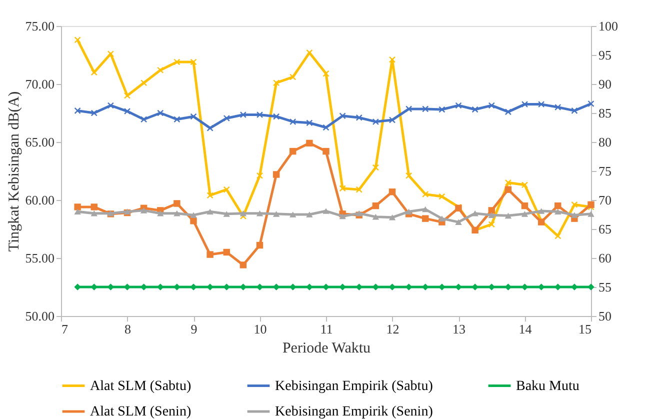 This screenshot has height=419, width=658. Describe the element at coordinates (605, 287) in the screenshot. I see `y2-tick-label: 55` at that location.